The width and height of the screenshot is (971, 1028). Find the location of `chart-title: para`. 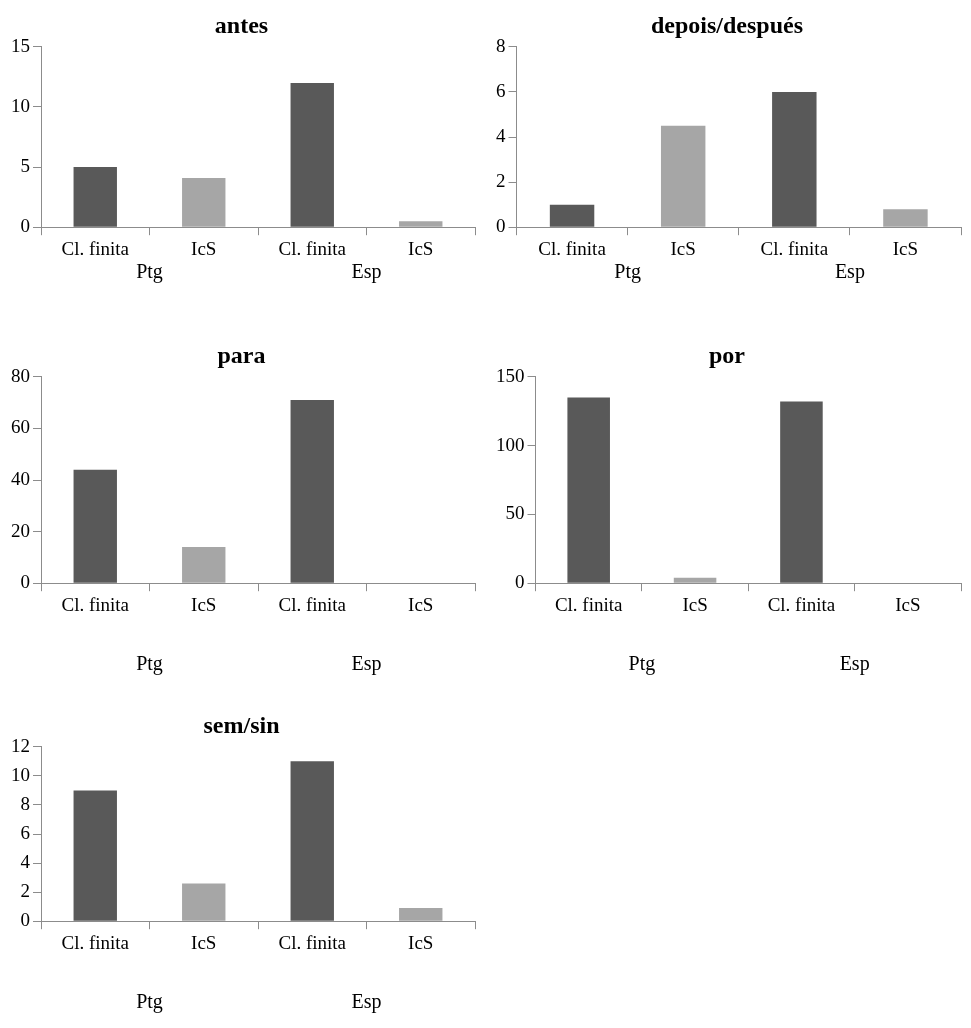

chart-title: para is located at coordinates (241, 354).